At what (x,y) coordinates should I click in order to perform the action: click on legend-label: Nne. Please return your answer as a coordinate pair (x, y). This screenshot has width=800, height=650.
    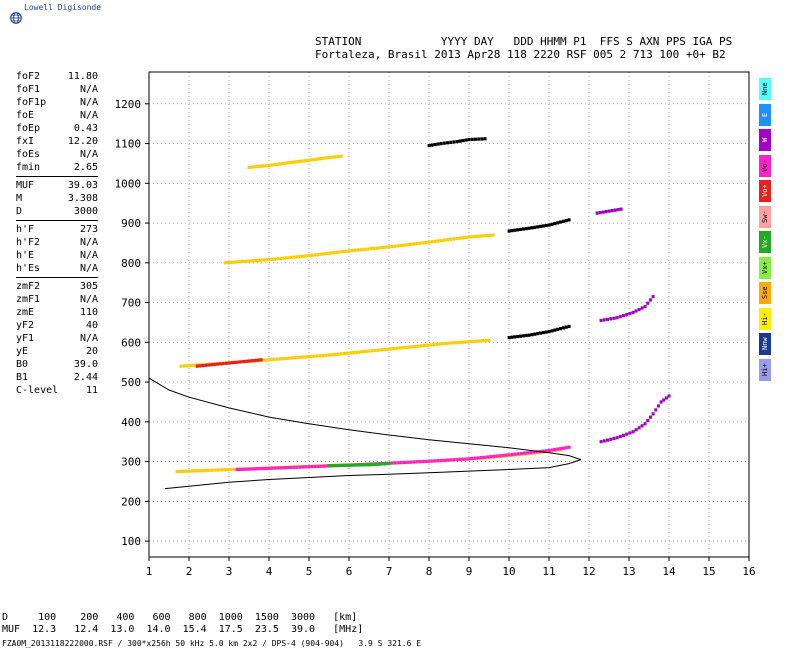
    Looking at the image, I should click on (765, 89).